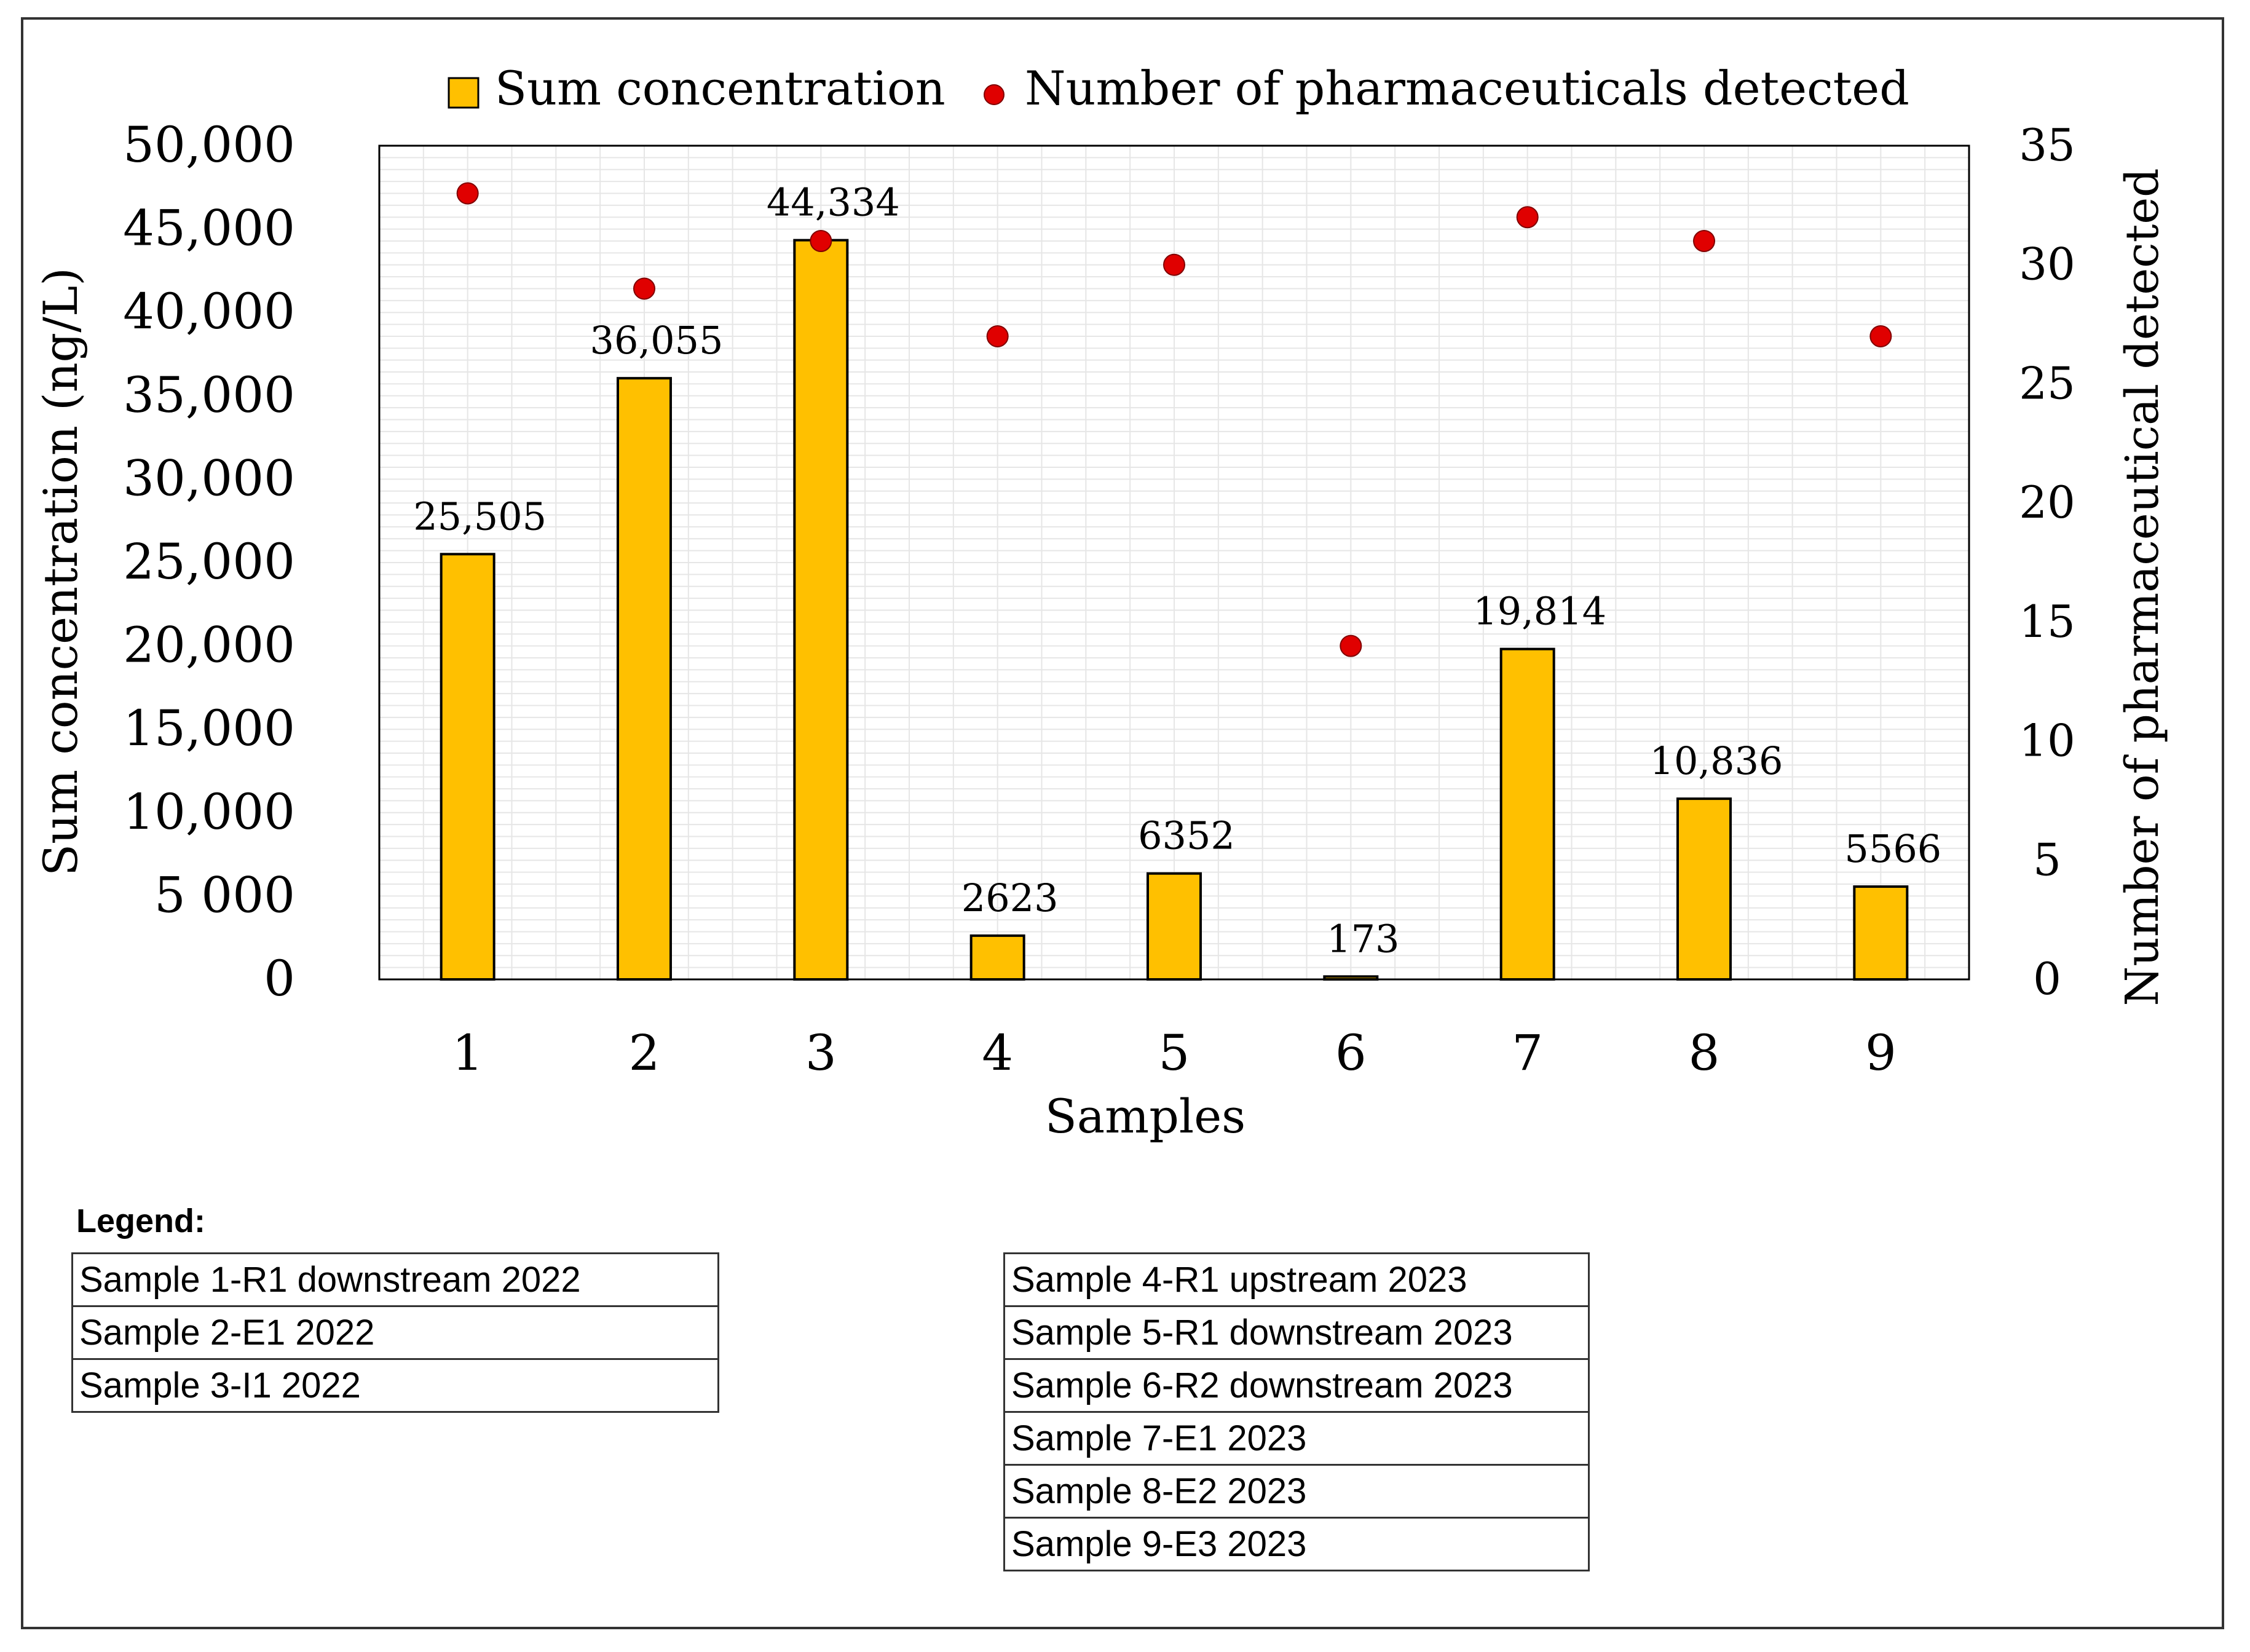 This screenshot has width=2250, height=1652. Describe the element at coordinates (224, 894) in the screenshot. I see `y-tick-label: 5 000` at that location.